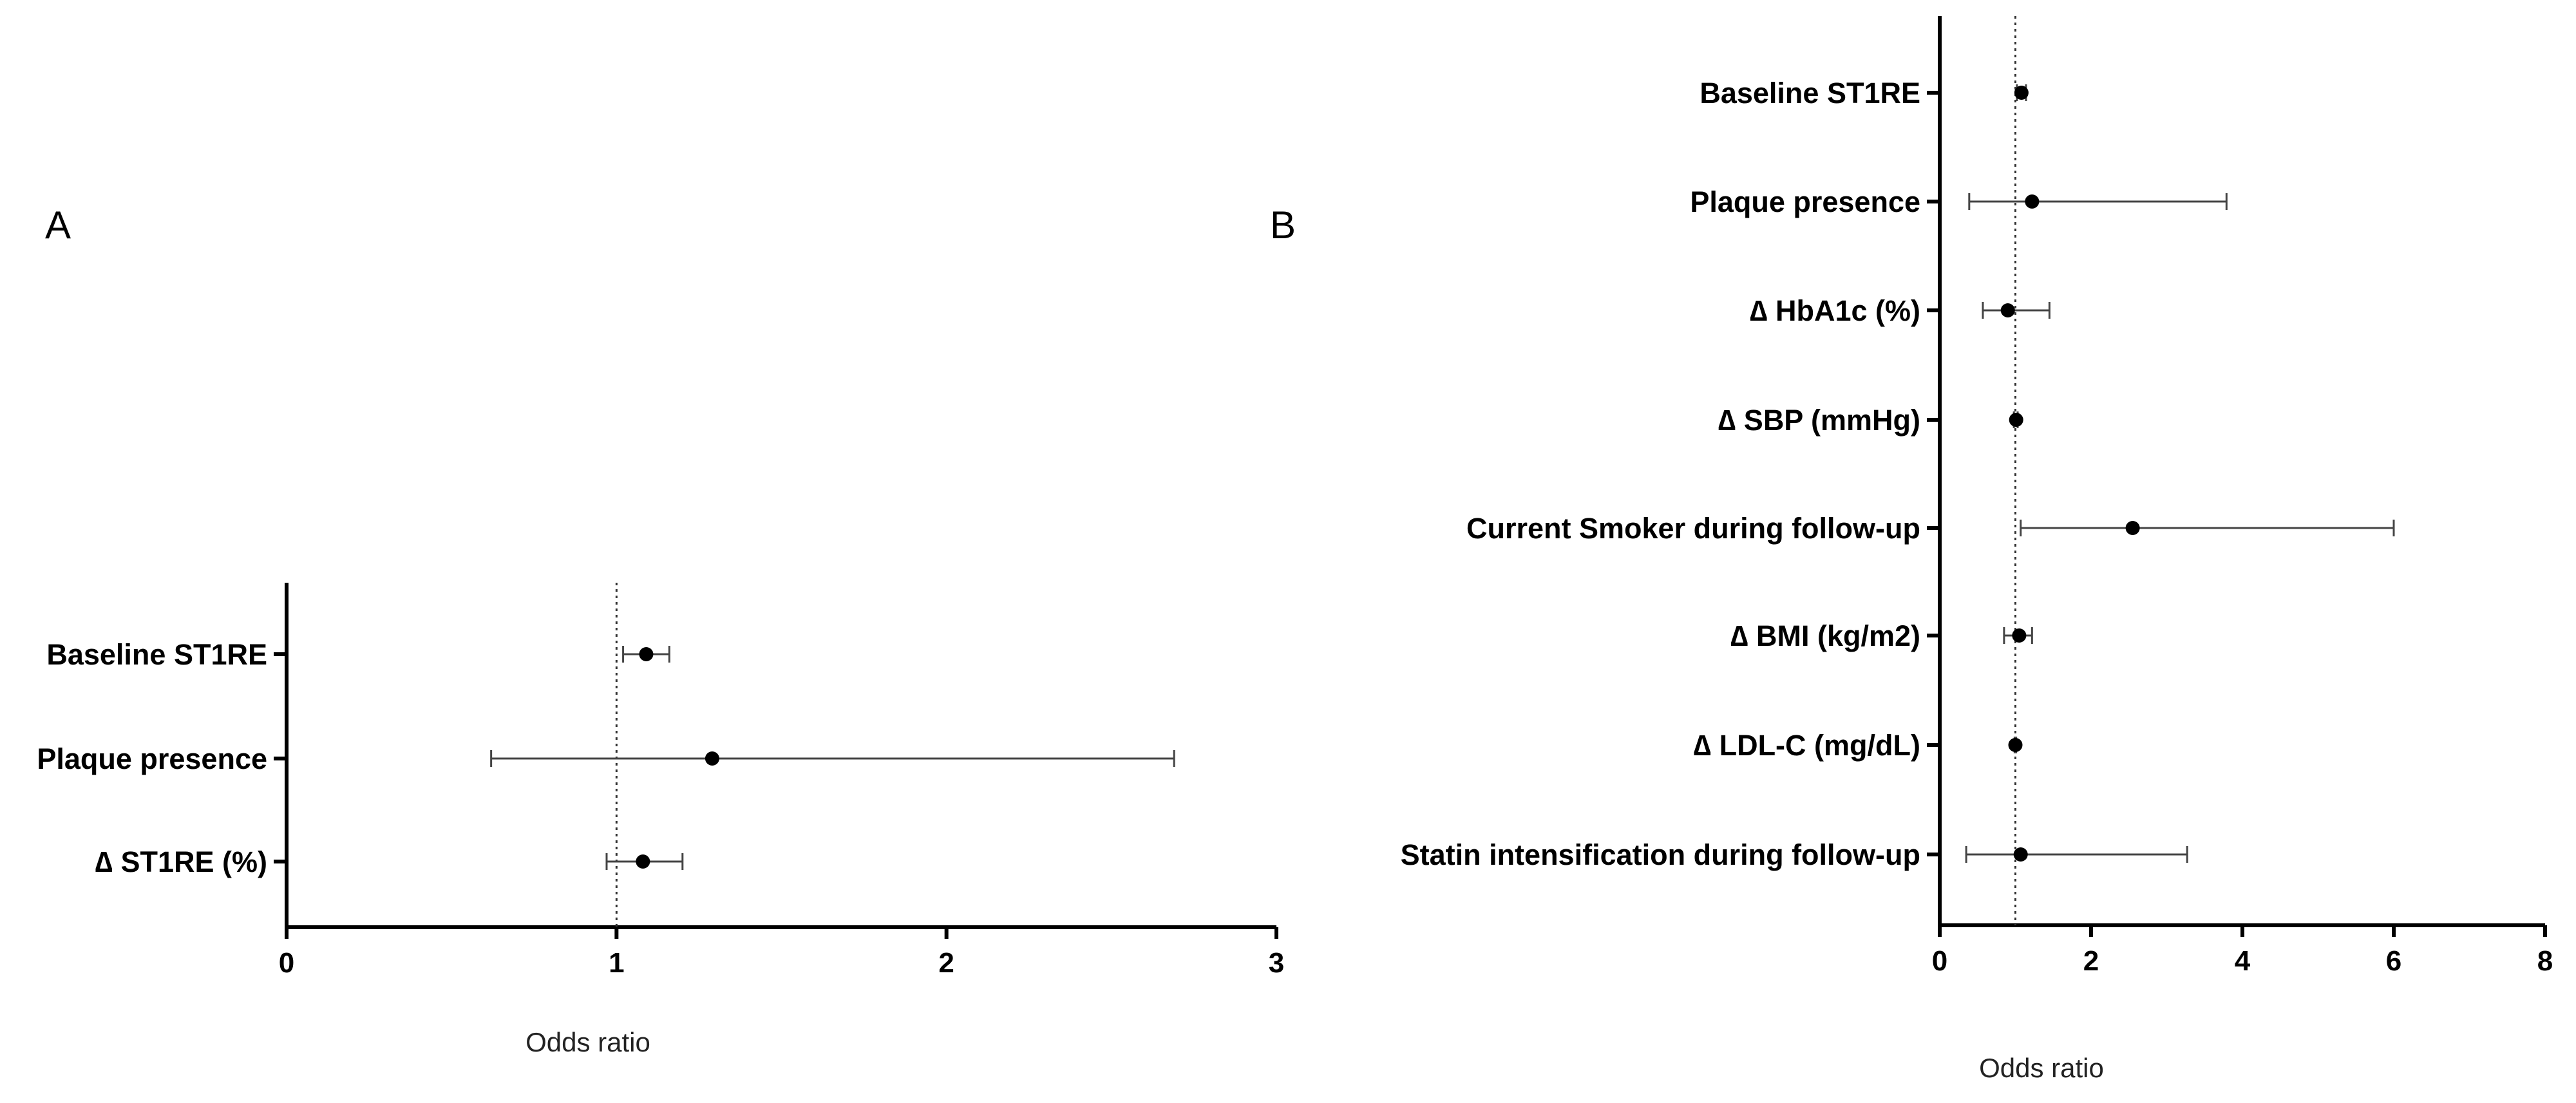  What do you see at coordinates (2243, 961) in the screenshot?
I see `panel-b-x-tick-label: 4` at bounding box center [2243, 961].